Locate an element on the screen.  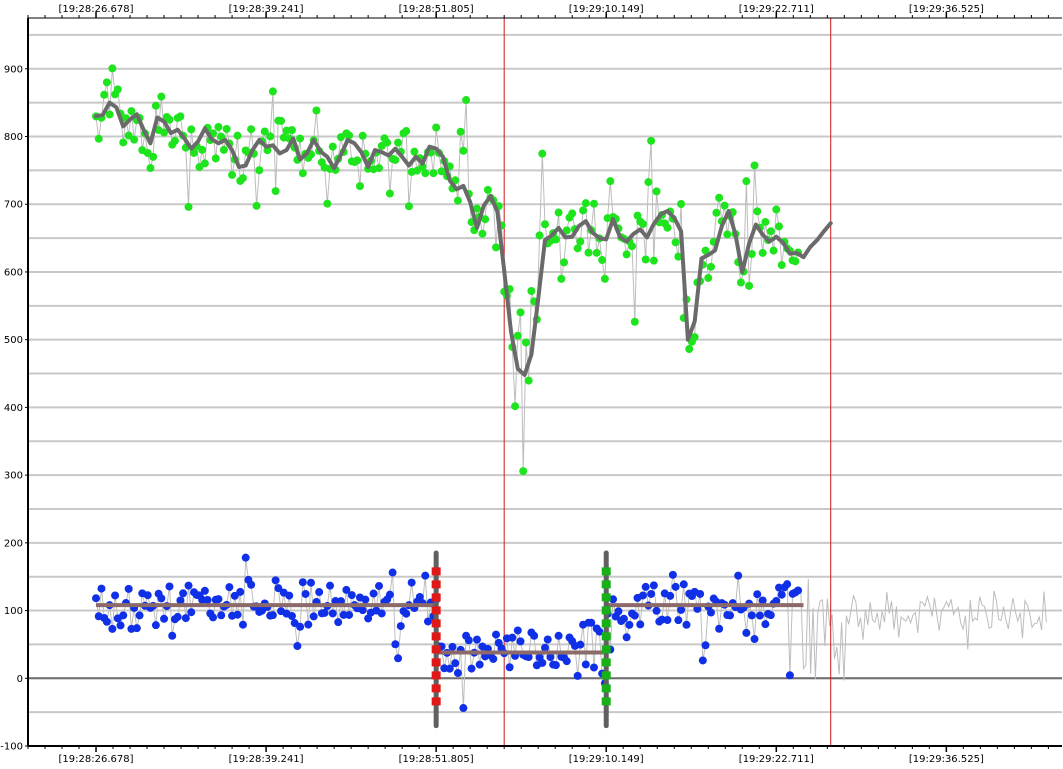
x-tick-label-top: [19:29:22.711] is located at coordinates (776, 9).